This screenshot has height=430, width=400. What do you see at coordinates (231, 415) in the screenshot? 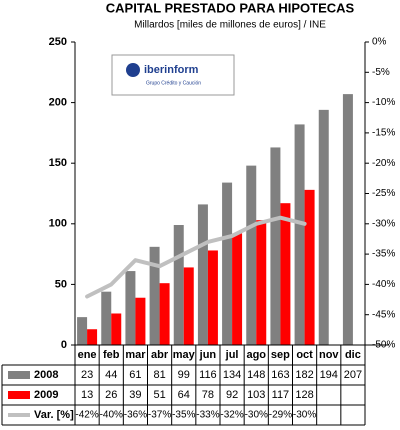
I see `table-cell: -32%` at bounding box center [231, 415].